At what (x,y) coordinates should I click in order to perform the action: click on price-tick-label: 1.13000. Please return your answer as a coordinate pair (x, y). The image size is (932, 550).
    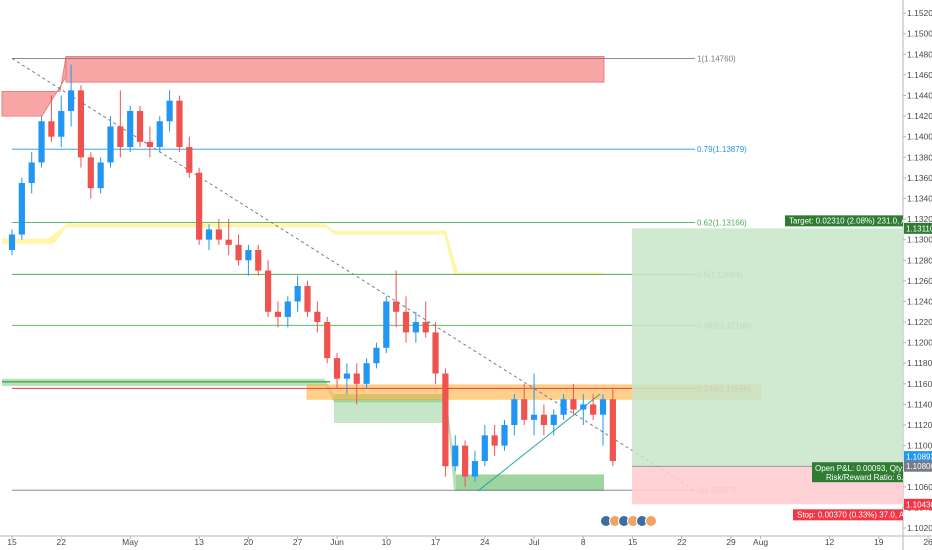
    Looking at the image, I should click on (919, 240).